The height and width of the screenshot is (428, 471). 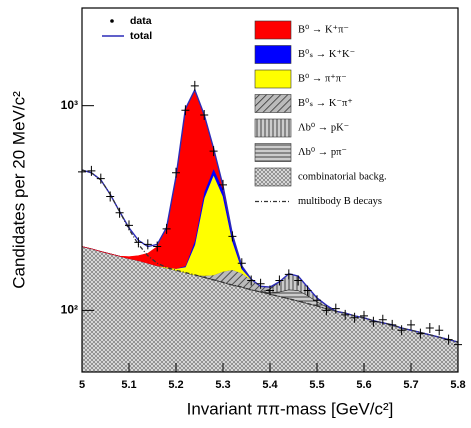 What do you see at coordinates (457, 385) in the screenshot?
I see `x-tick-label: 5.8` at bounding box center [457, 385].